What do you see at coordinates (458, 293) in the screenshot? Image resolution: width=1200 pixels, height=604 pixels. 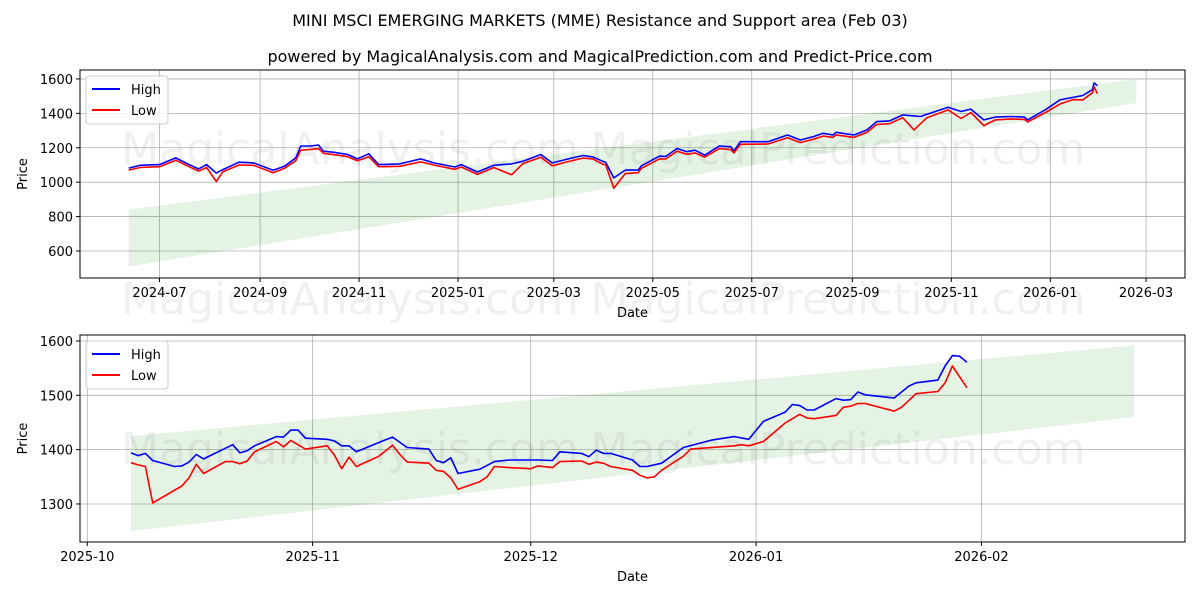 I see `x-tick-label: 2025-01` at bounding box center [458, 293].